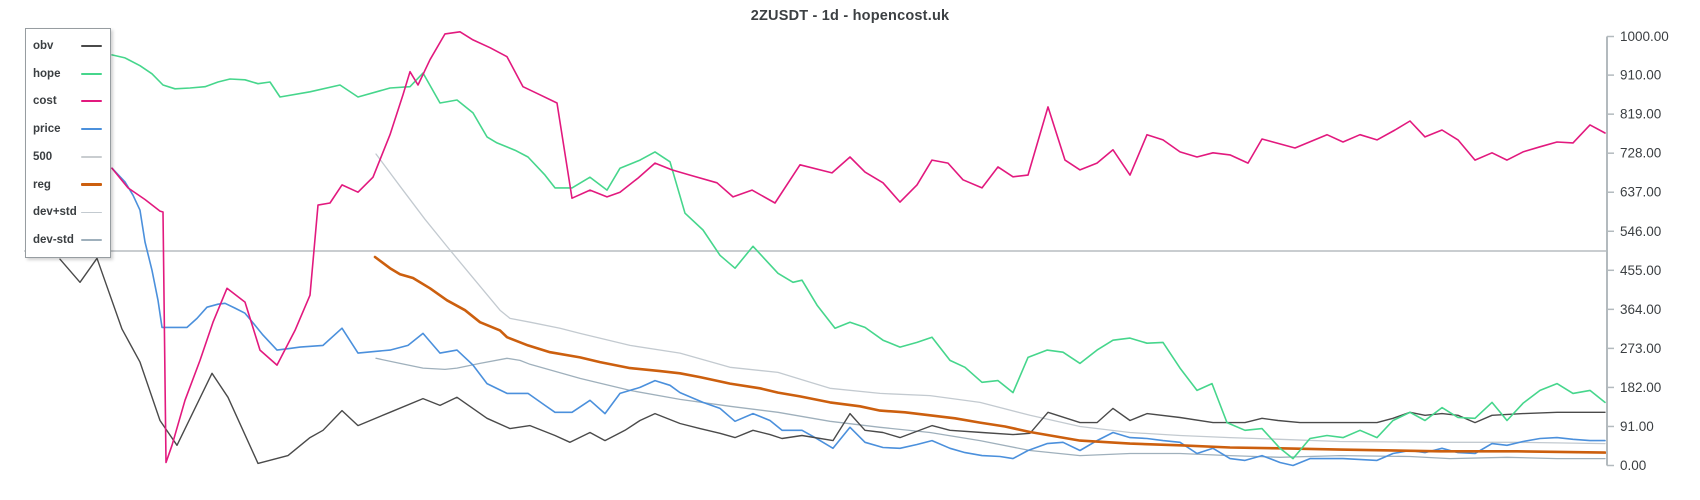 This screenshot has height=500, width=1700. What do you see at coordinates (55, 212) in the screenshot?
I see `legend-label: dev+std` at bounding box center [55, 212].